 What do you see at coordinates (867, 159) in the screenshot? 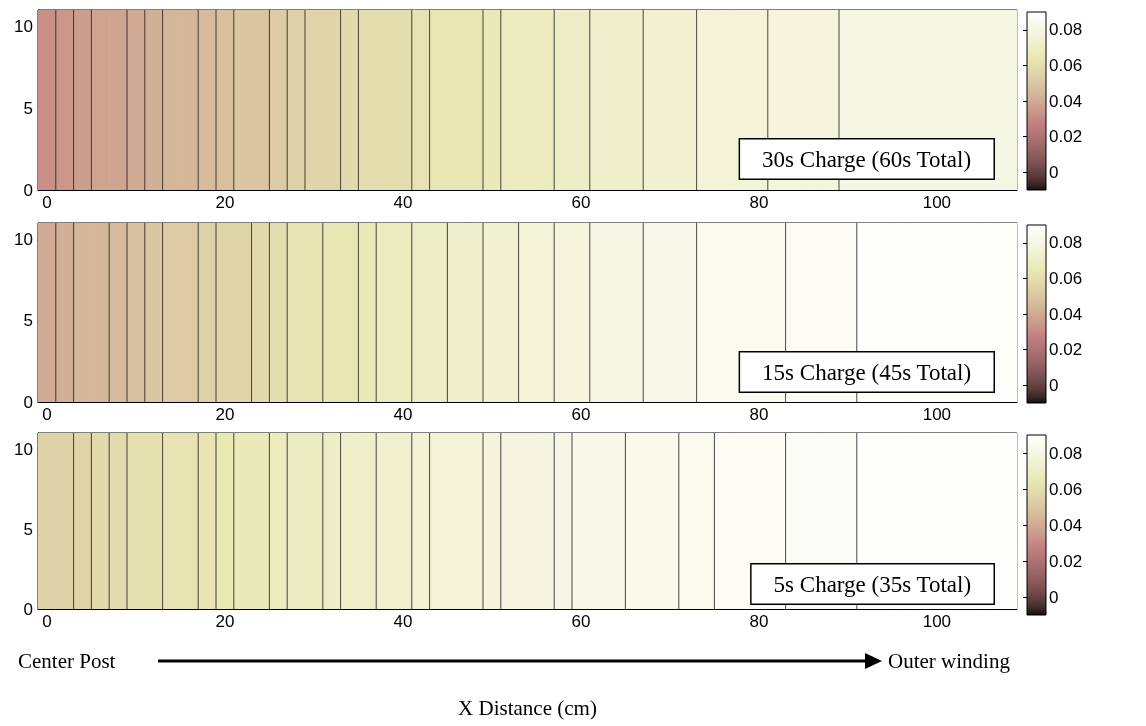
I see `annotation: 30s Charge (60s Total)` at bounding box center [867, 159].